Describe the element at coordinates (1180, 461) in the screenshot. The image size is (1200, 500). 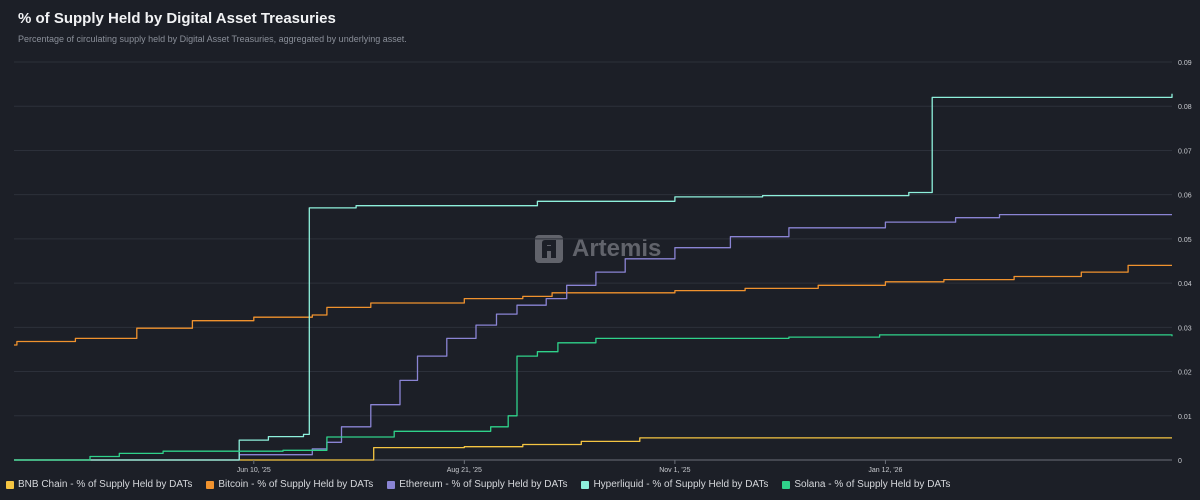
I see `y-tick-label: 0` at that location.